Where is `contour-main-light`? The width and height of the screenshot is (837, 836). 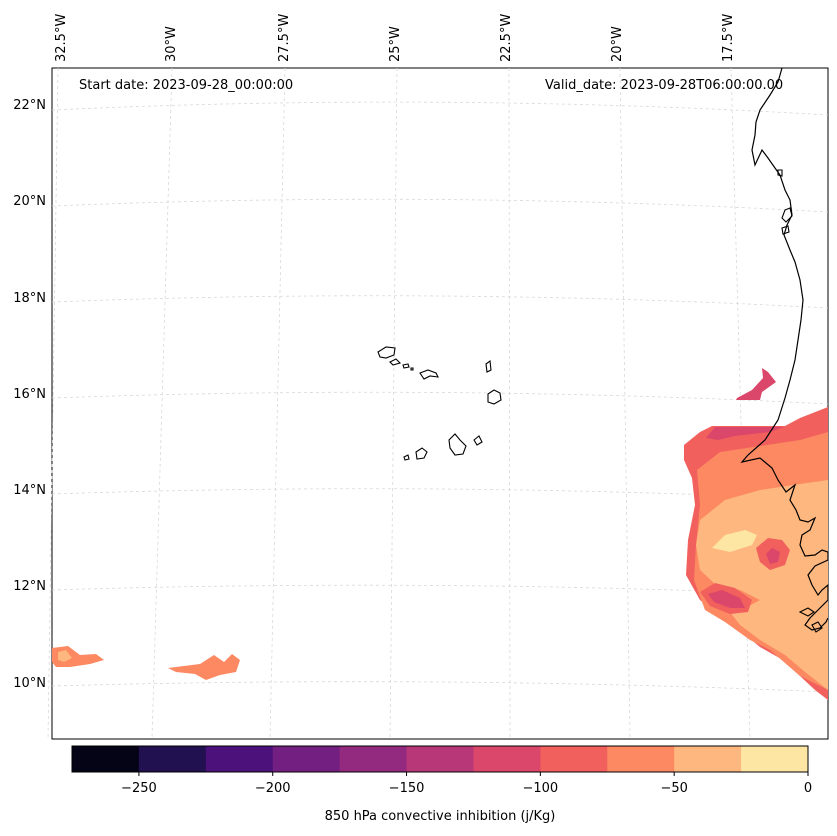 contour-main-light is located at coordinates (762, 585).